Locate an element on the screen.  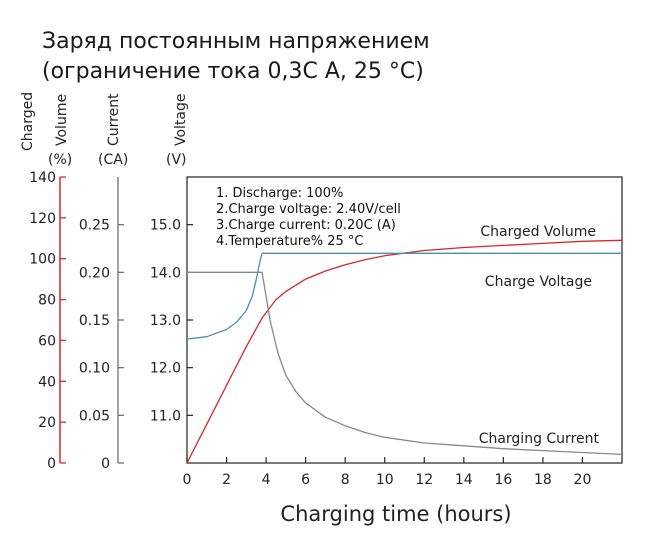
chart-annotation: 2.Charge voltage: 2.40V/cell is located at coordinates (308, 209).